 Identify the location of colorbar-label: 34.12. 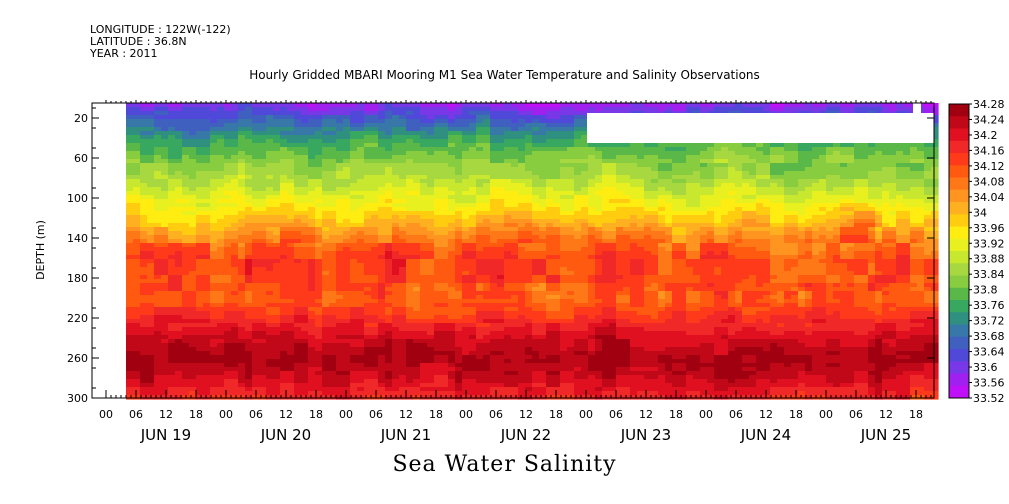
(989, 166).